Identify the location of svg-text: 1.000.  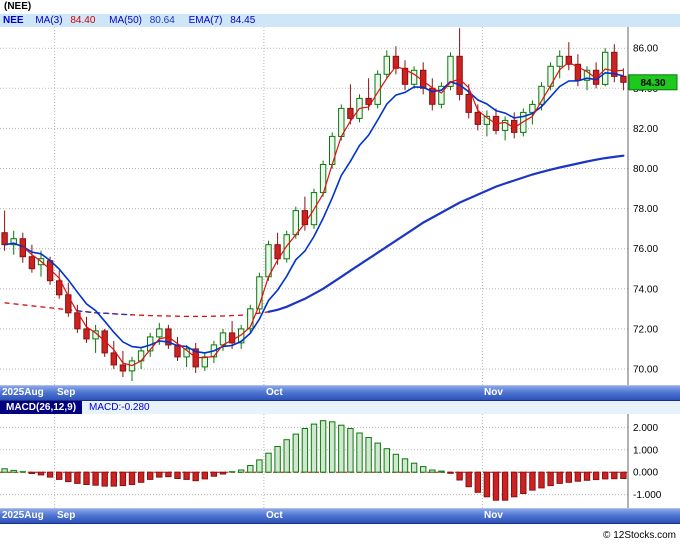
(645, 450).